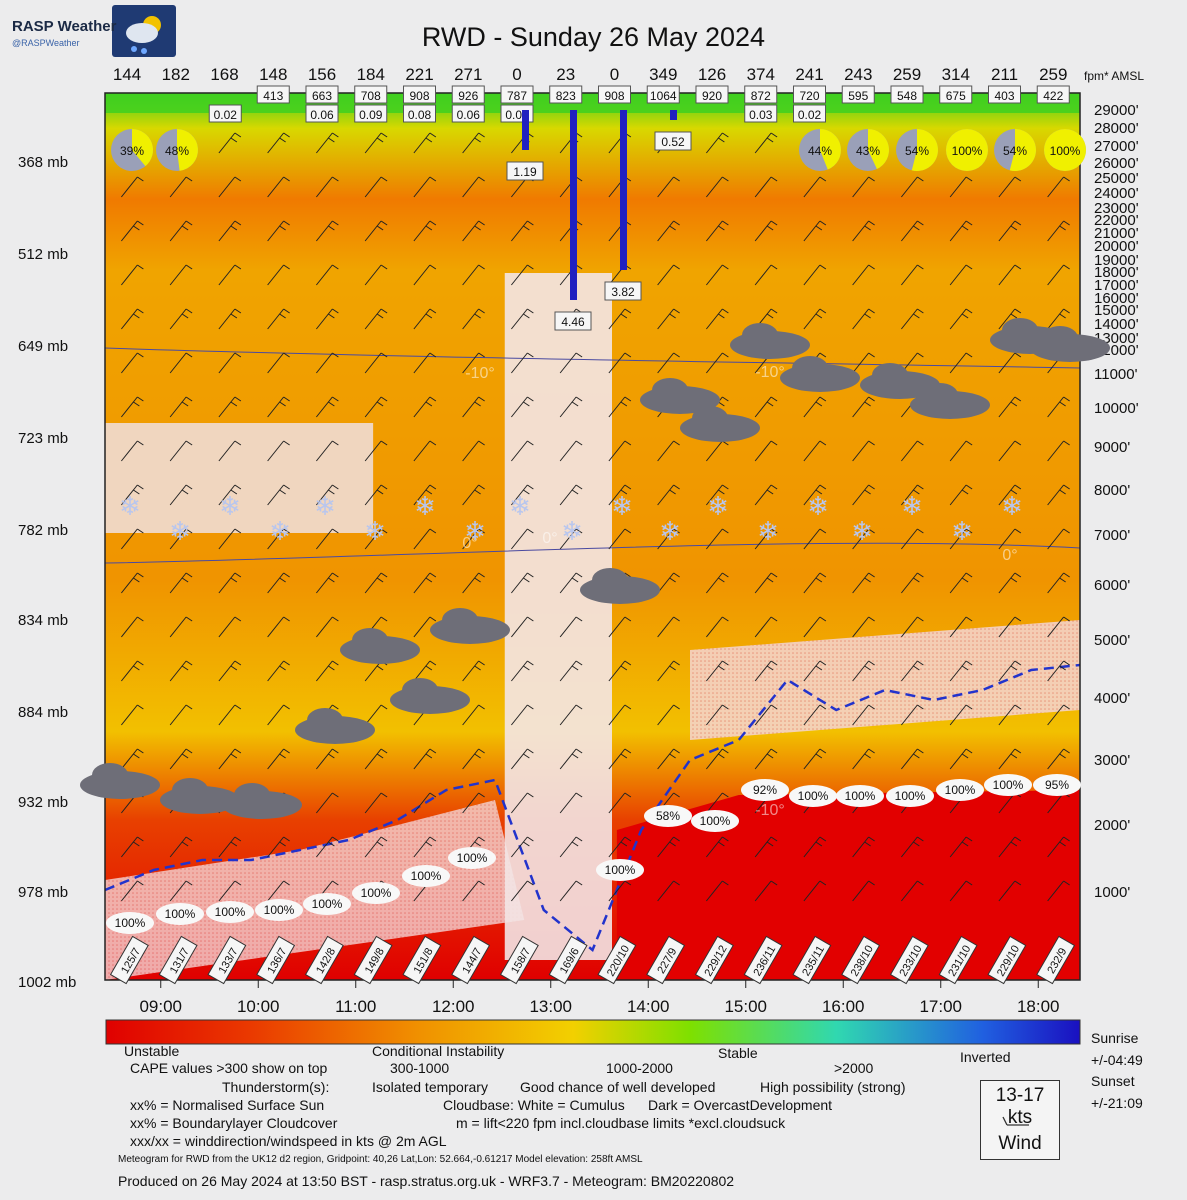 The image size is (1187, 1200). Describe the element at coordinates (1057, 785) in the screenshot. I see `bl-cloud-pct: 95%` at that location.